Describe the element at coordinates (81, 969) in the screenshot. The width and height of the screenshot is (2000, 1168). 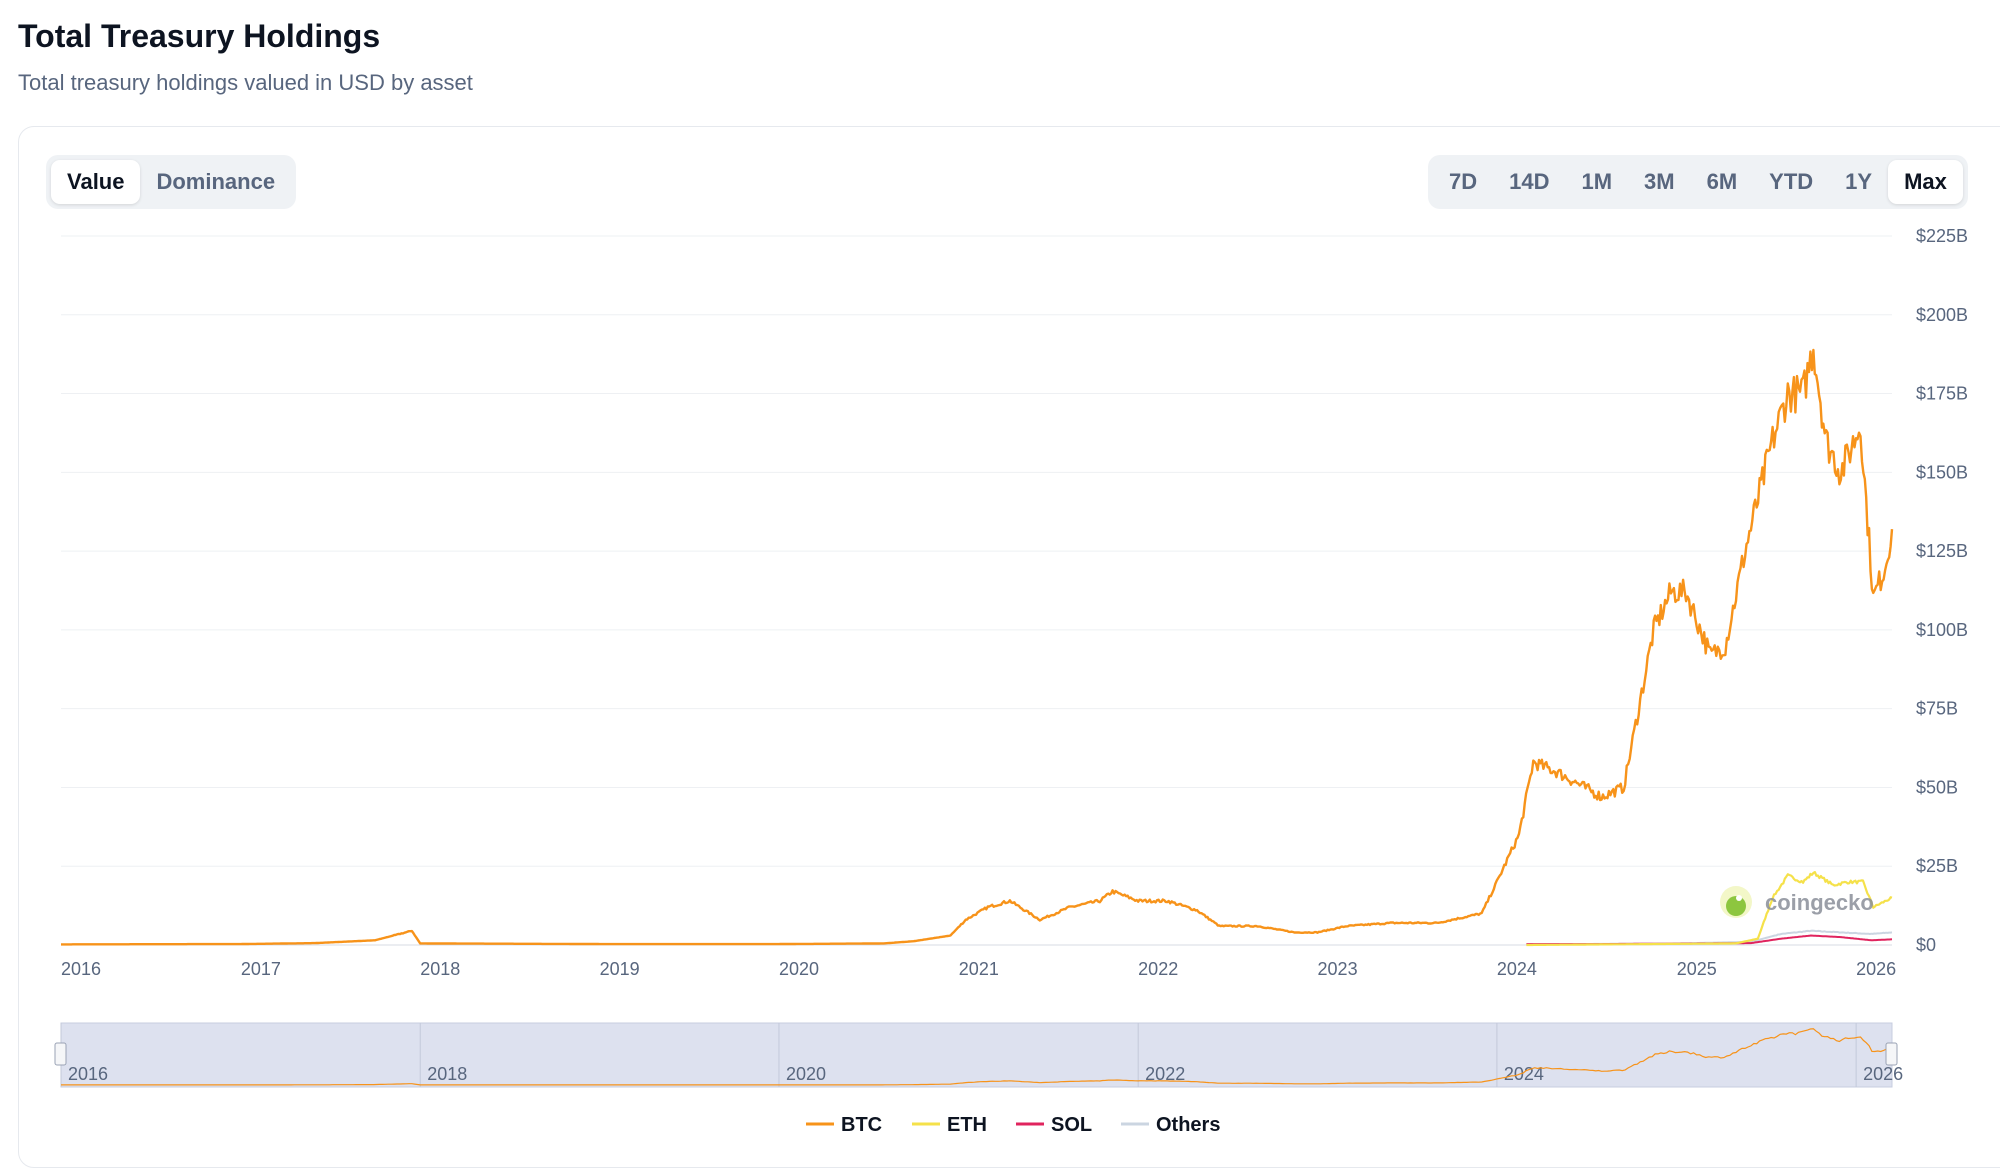
I see `x-tick-label: 2016` at that location.